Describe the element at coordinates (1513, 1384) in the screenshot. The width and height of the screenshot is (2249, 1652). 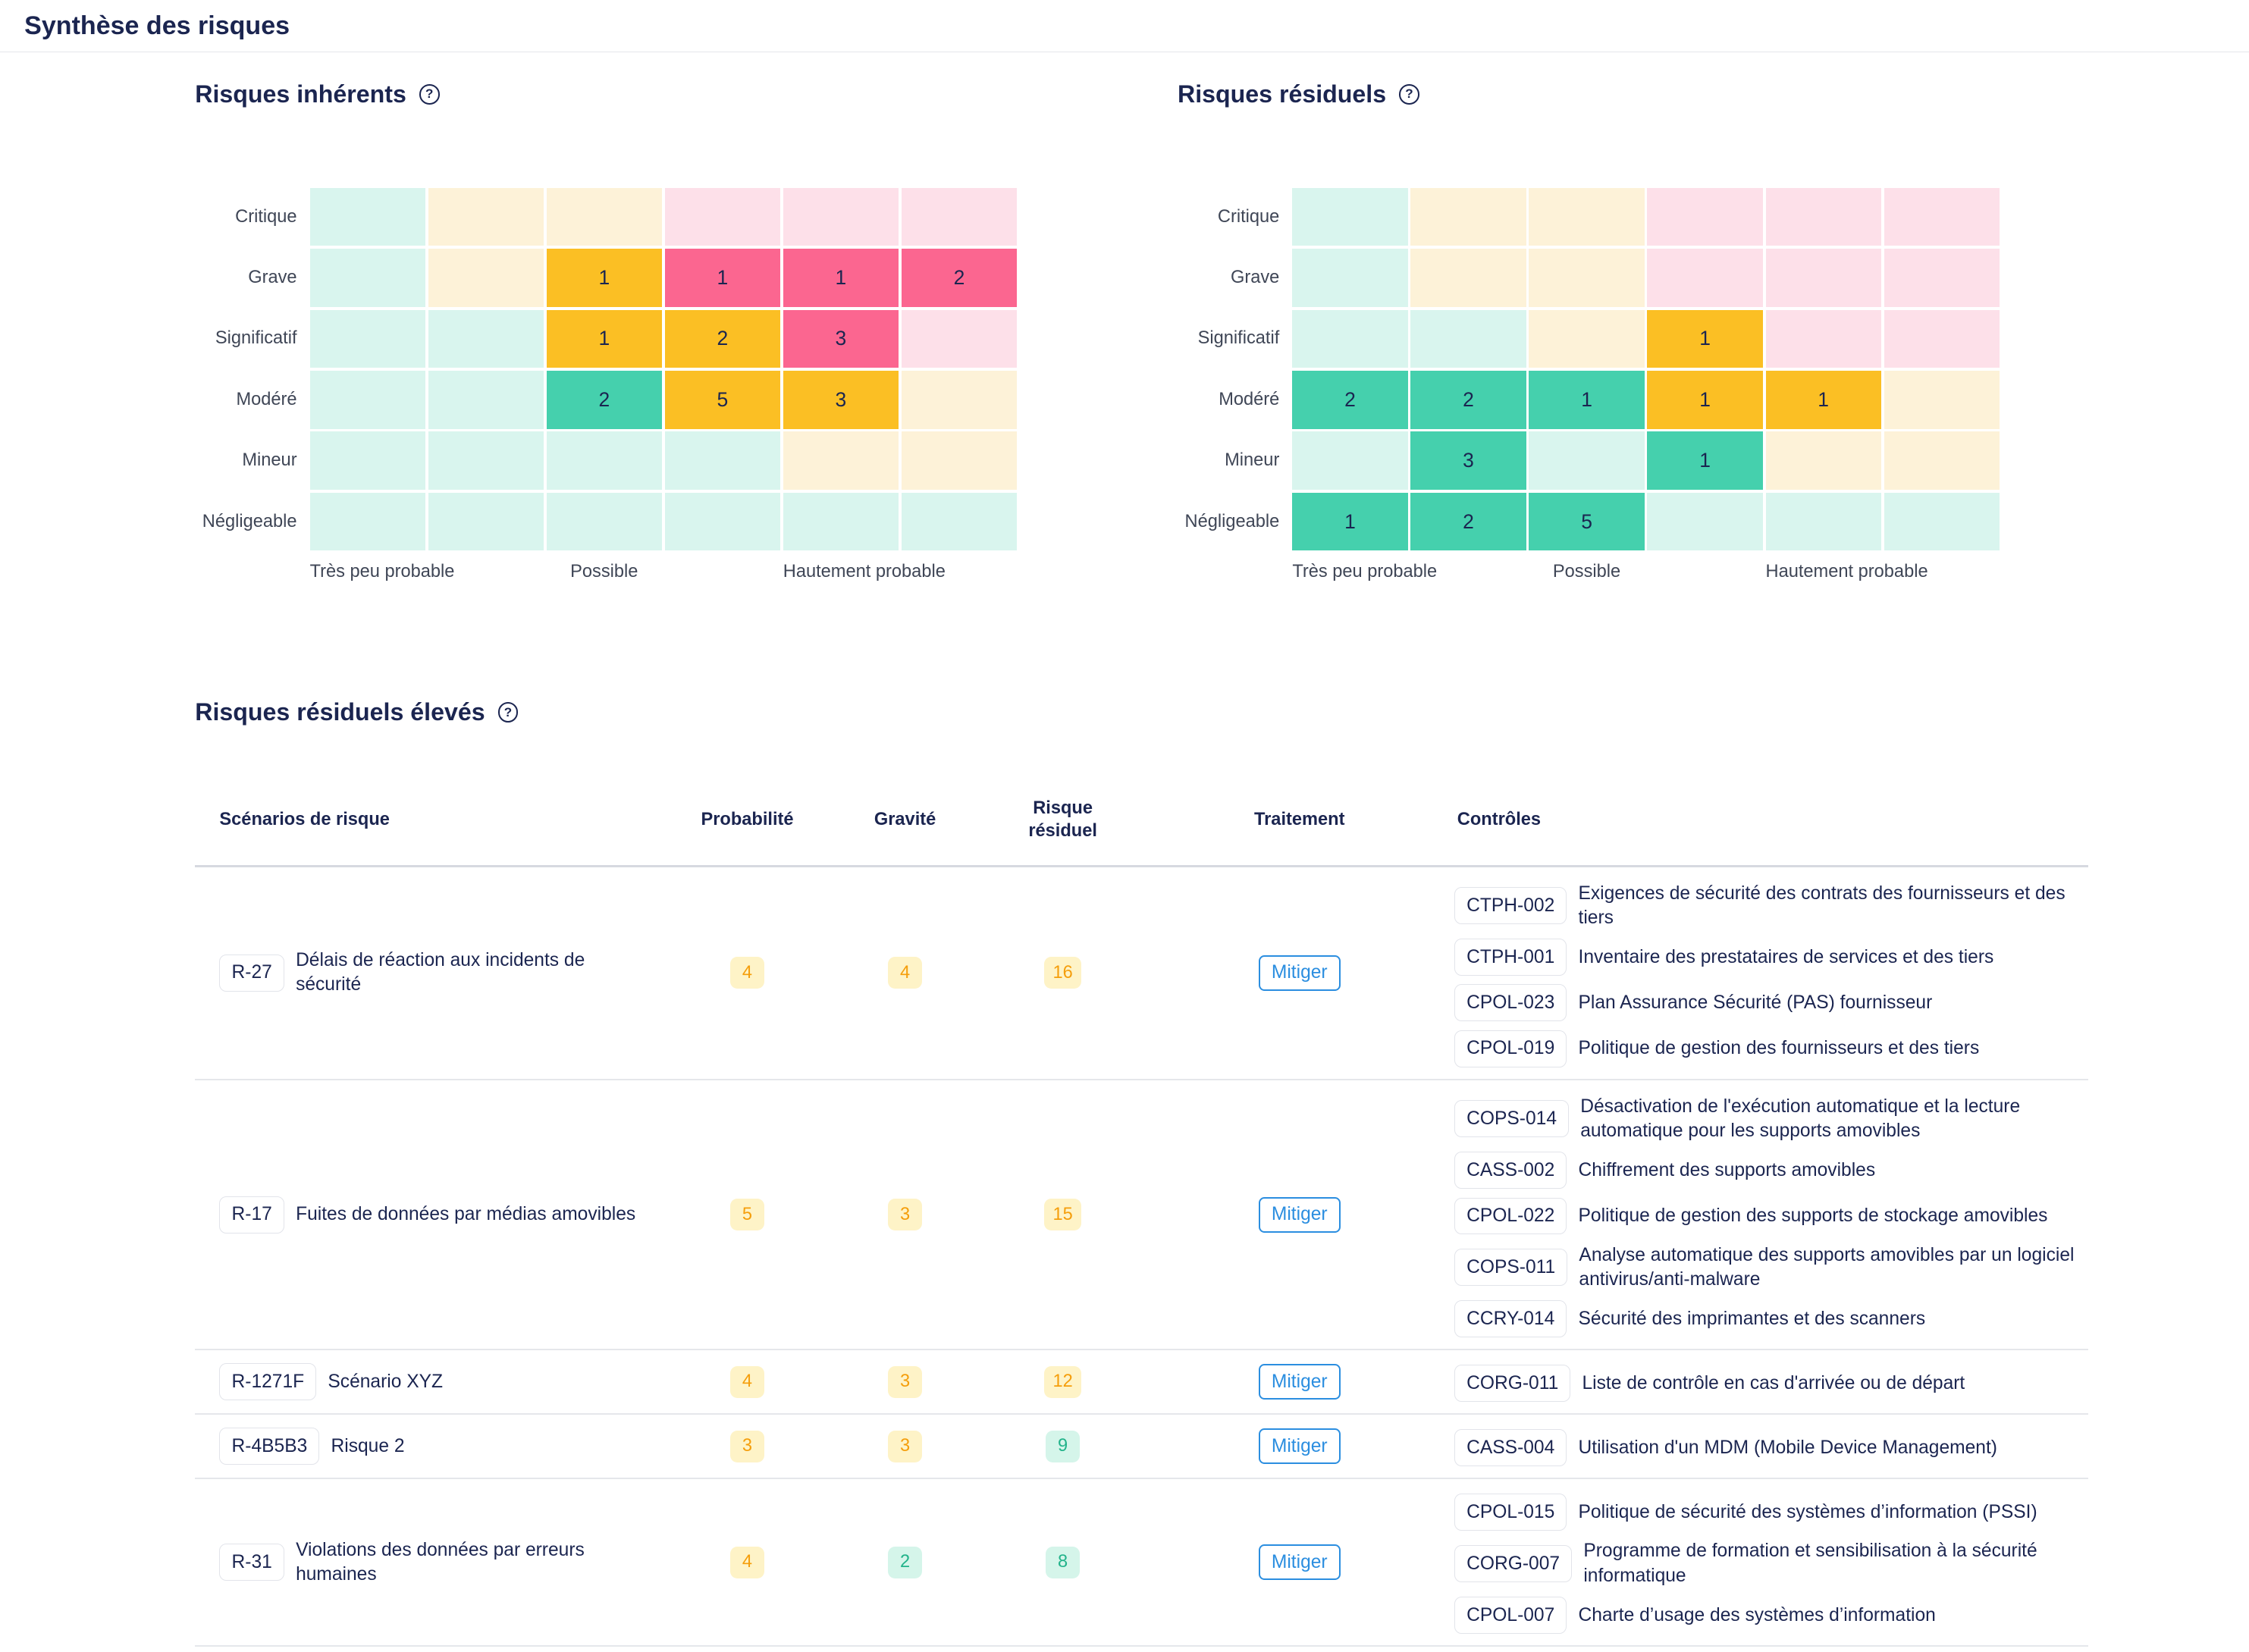
I see `control-code-chip: CORG-011` at that location.